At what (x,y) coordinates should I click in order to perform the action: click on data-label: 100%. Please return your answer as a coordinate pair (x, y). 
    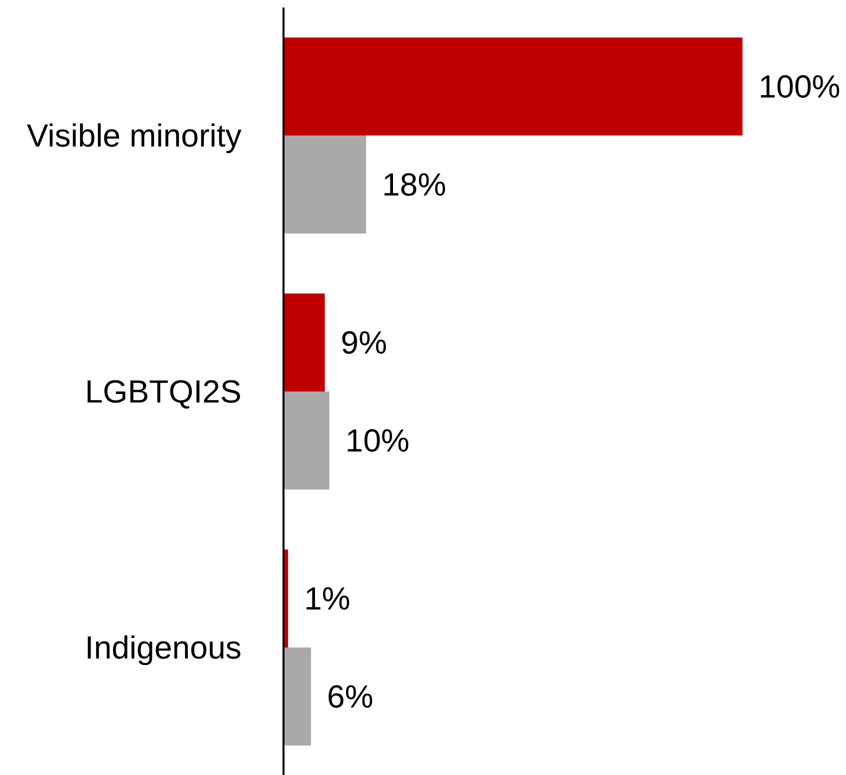
    Looking at the image, I should click on (799, 86).